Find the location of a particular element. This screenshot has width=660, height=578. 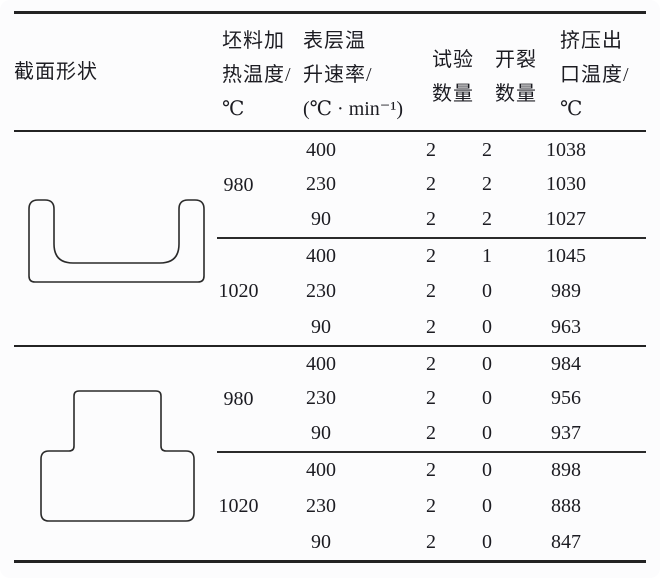

top-rule is located at coordinates (330, 12).